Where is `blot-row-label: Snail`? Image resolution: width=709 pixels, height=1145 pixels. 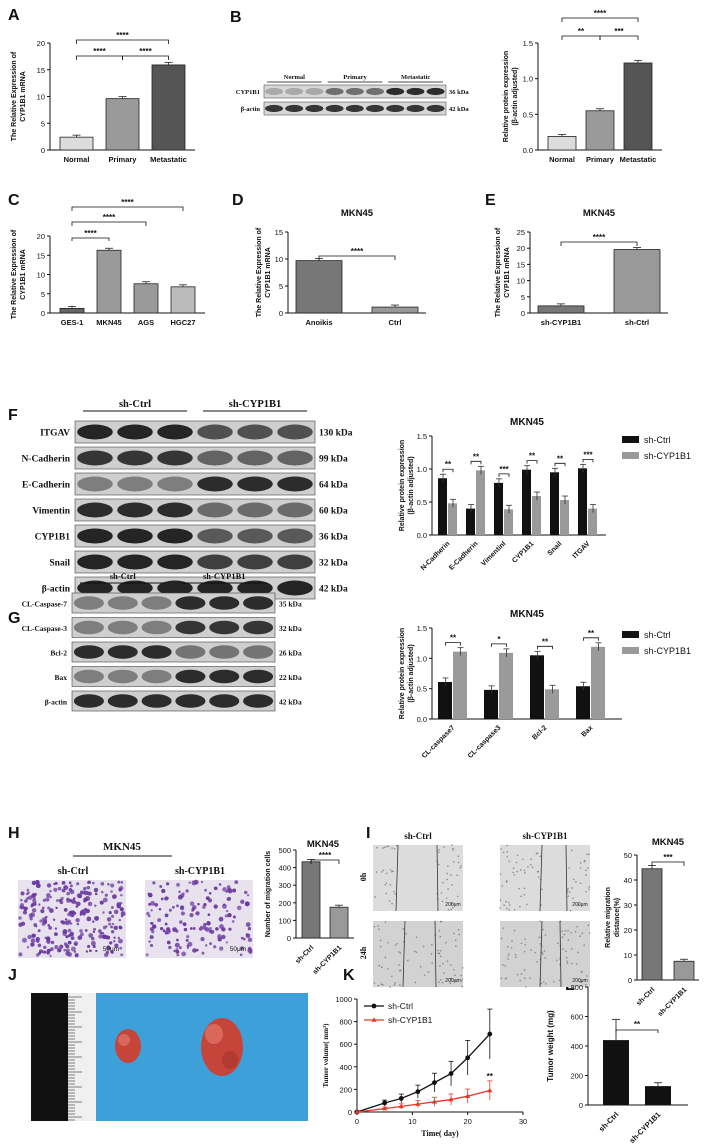 blot-row-label: Snail is located at coordinates (59, 564).